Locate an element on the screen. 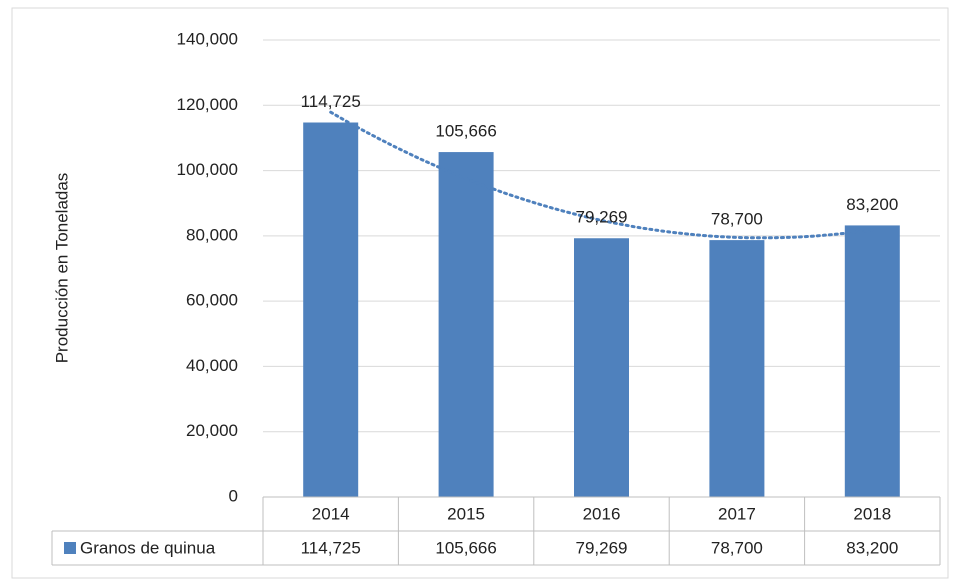 The height and width of the screenshot is (582, 955). y-tick-label: 80,000 is located at coordinates (212, 234).